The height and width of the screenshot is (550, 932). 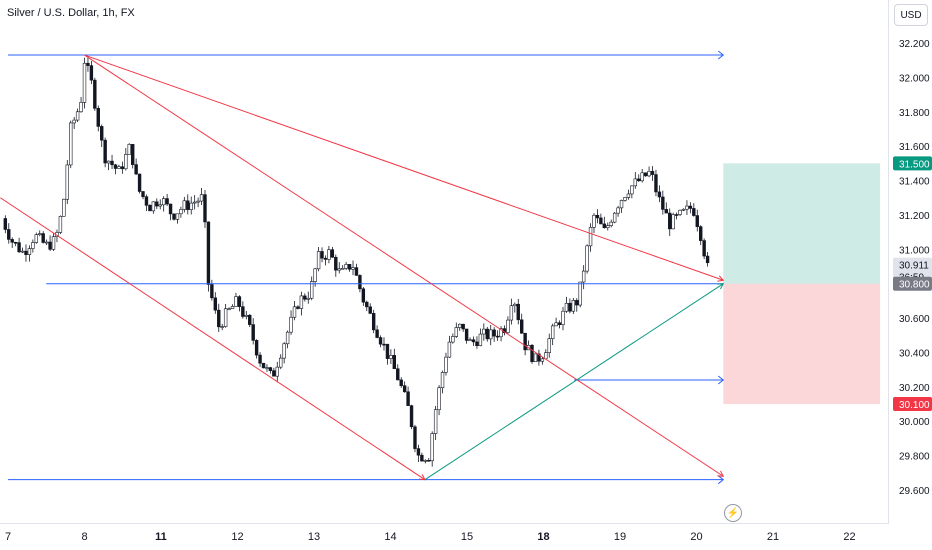 I want to click on price-tick-label: 32.200, so click(x=914, y=44).